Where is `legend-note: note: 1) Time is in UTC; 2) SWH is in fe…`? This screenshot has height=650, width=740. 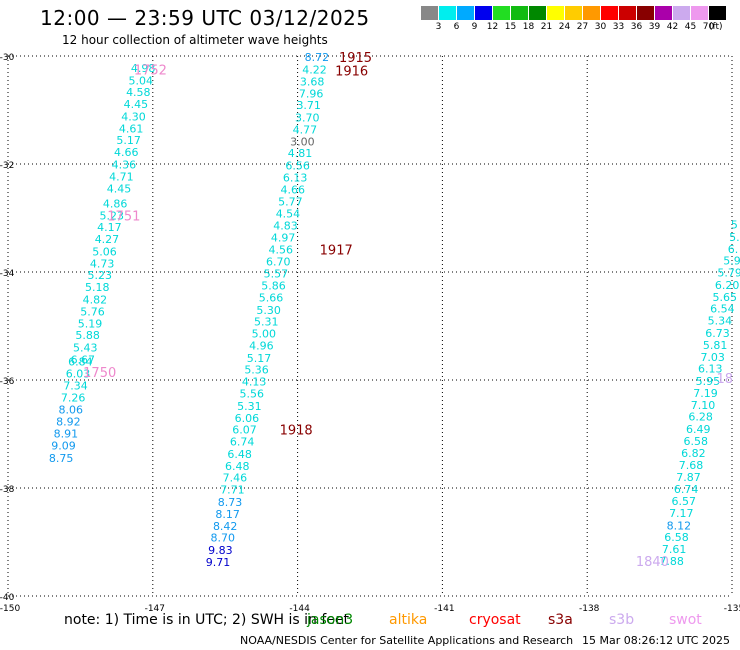
legend-note: note: 1) Time is in UTC; 2) SWH is in fe… is located at coordinates (207, 620).